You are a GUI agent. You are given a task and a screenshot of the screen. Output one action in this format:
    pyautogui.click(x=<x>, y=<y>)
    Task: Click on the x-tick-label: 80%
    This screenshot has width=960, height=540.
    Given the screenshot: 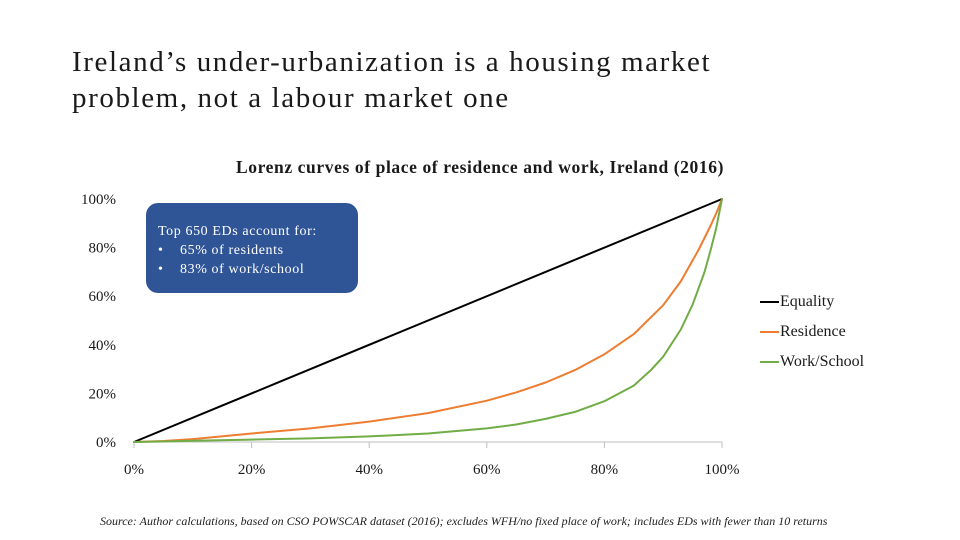 What is the action you would take?
    pyautogui.click(x=605, y=470)
    